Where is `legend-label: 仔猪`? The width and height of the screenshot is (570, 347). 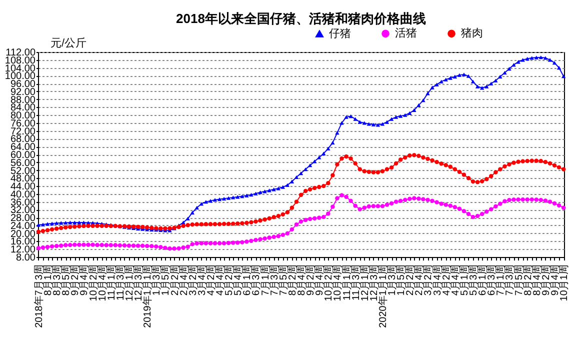
legend-label: 仔猪 is located at coordinates (340, 33).